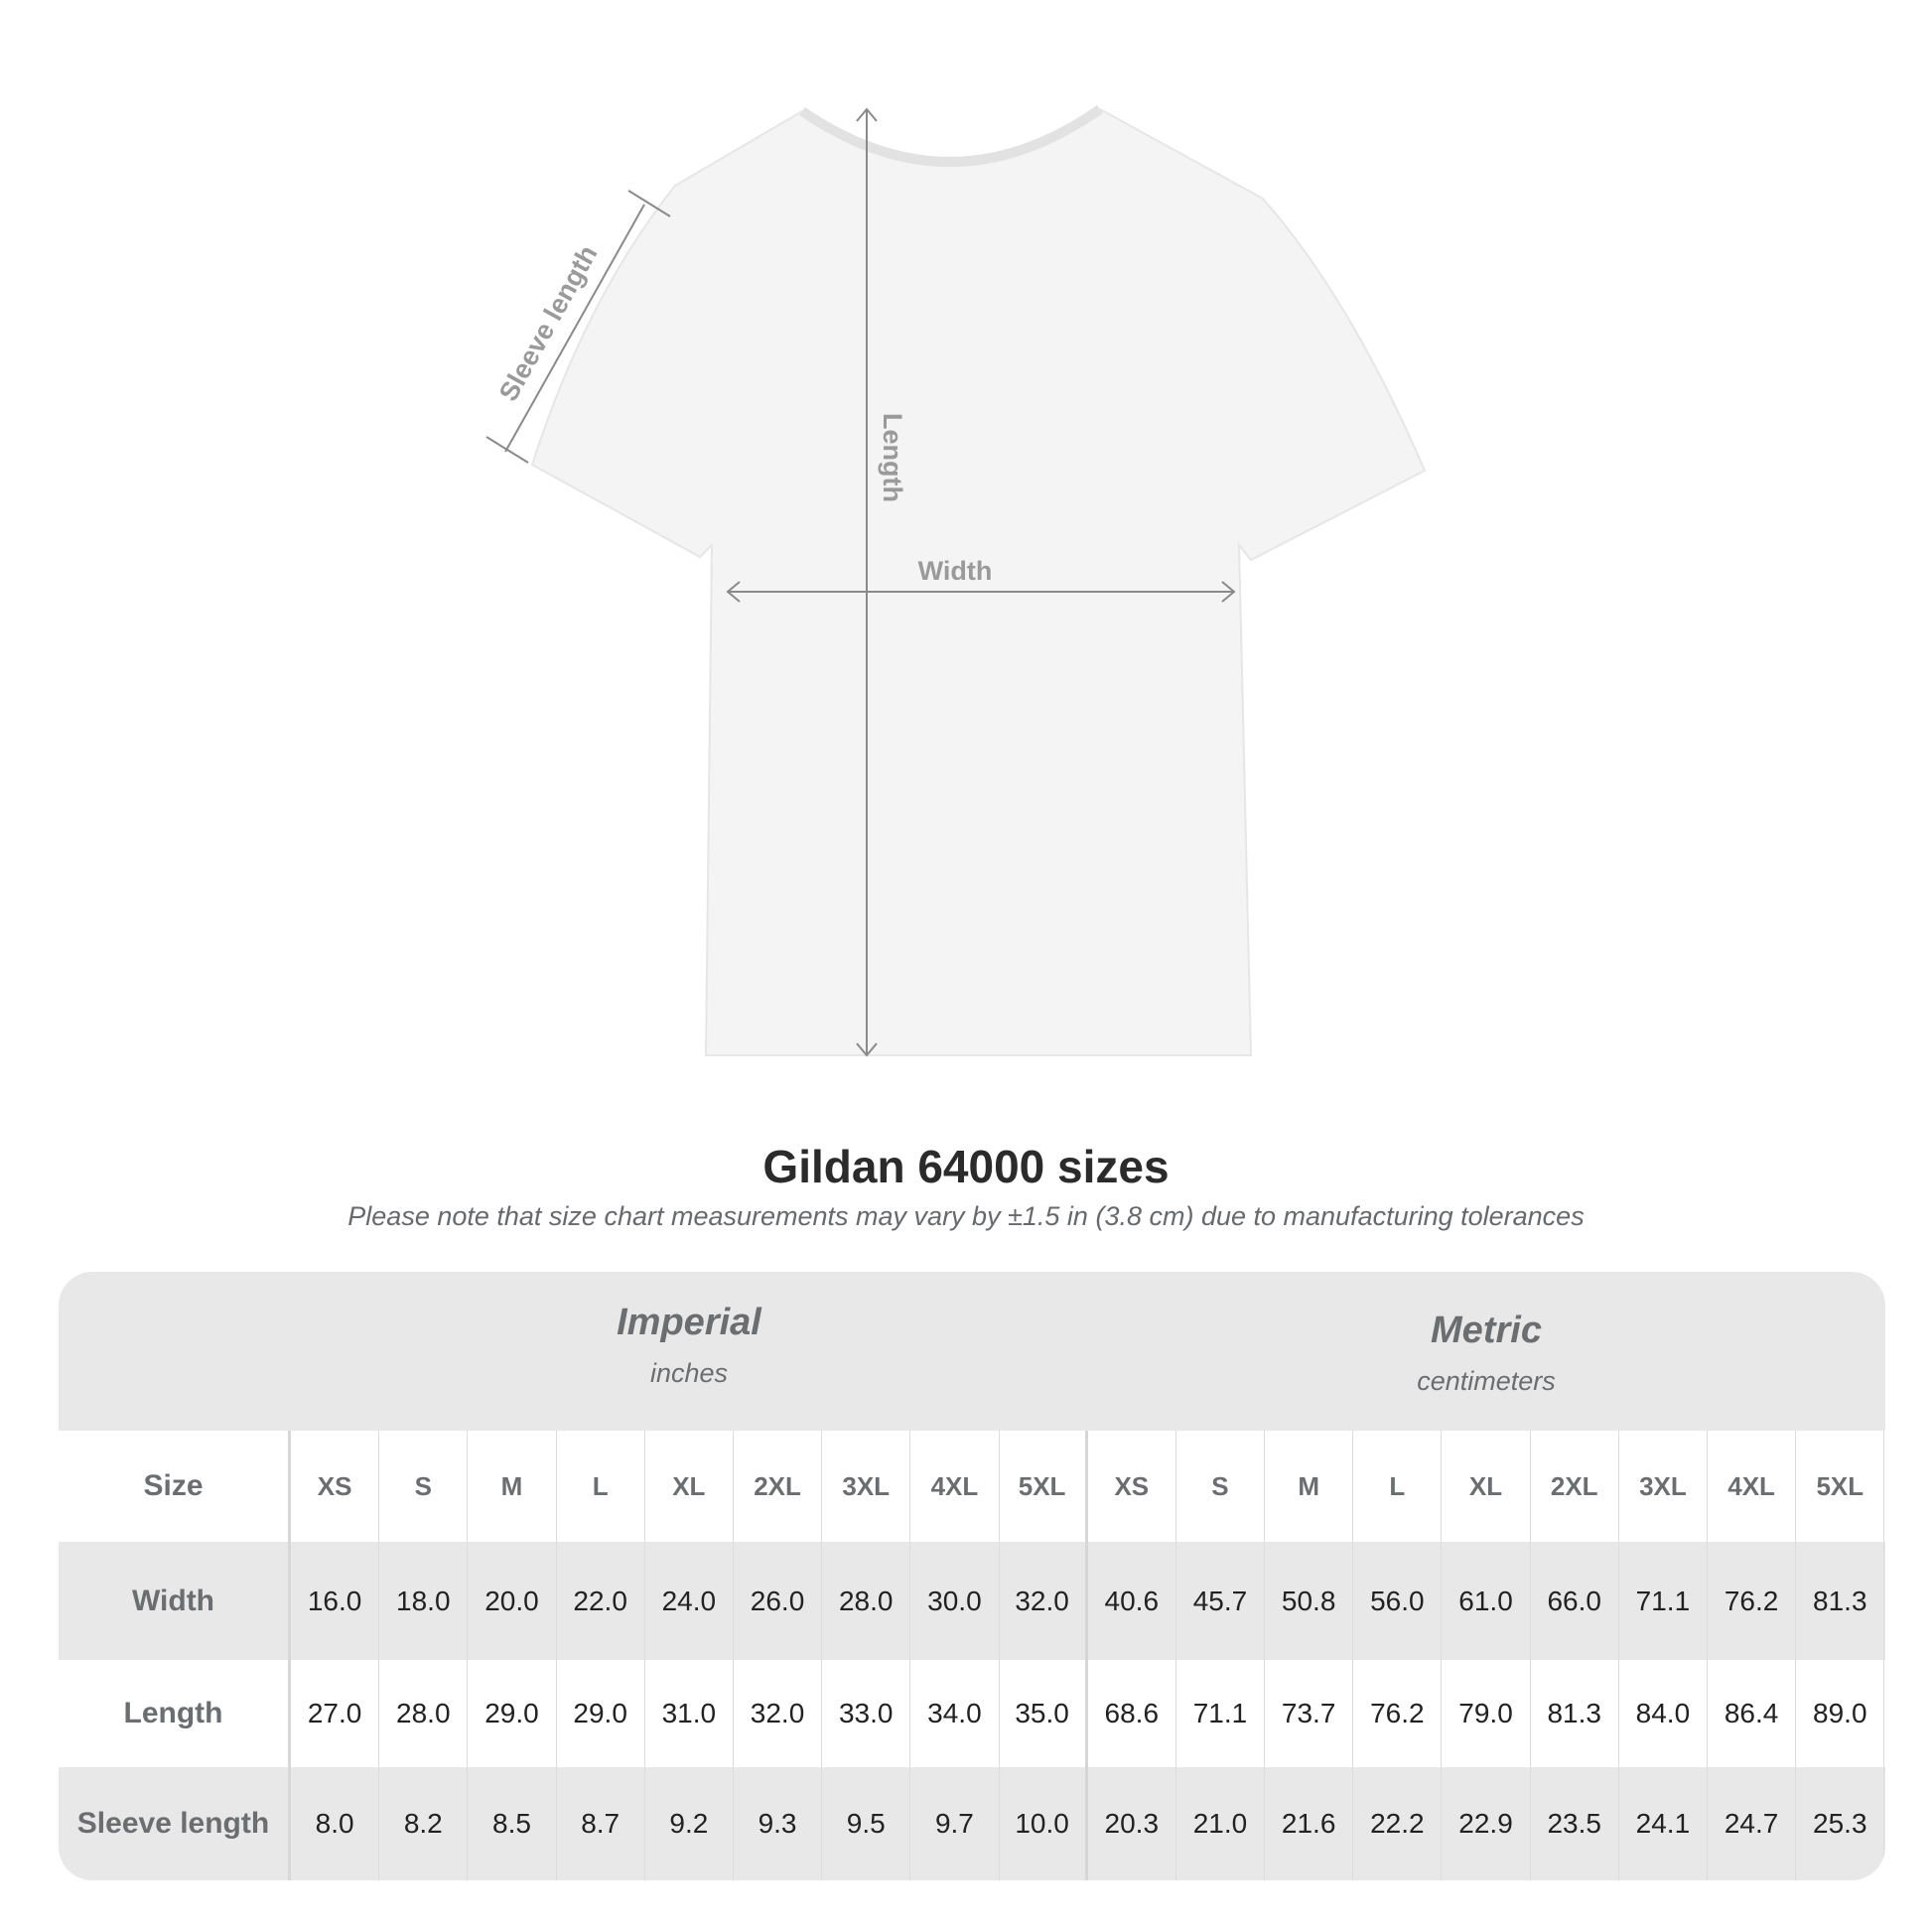  Describe the element at coordinates (689, 1345) in the screenshot. I see `imperial-header: Imperial inches` at that location.